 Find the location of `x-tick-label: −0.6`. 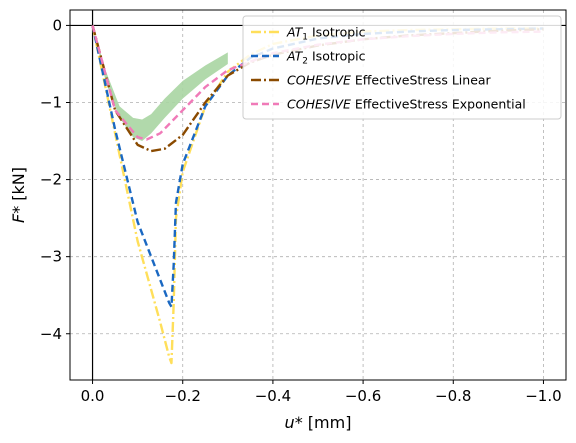

x-tick-label: −0.6 is located at coordinates (363, 396).